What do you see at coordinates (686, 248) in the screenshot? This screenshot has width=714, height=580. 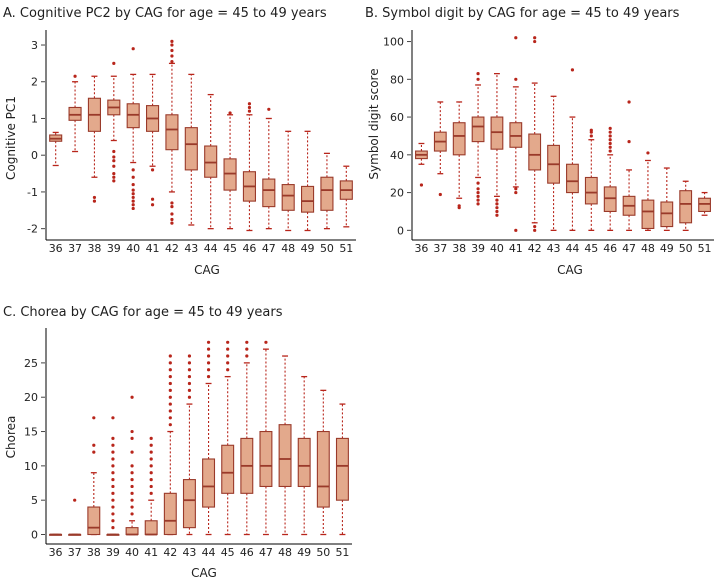 I see `panel-b-xtick-label: 50` at bounding box center [686, 248].